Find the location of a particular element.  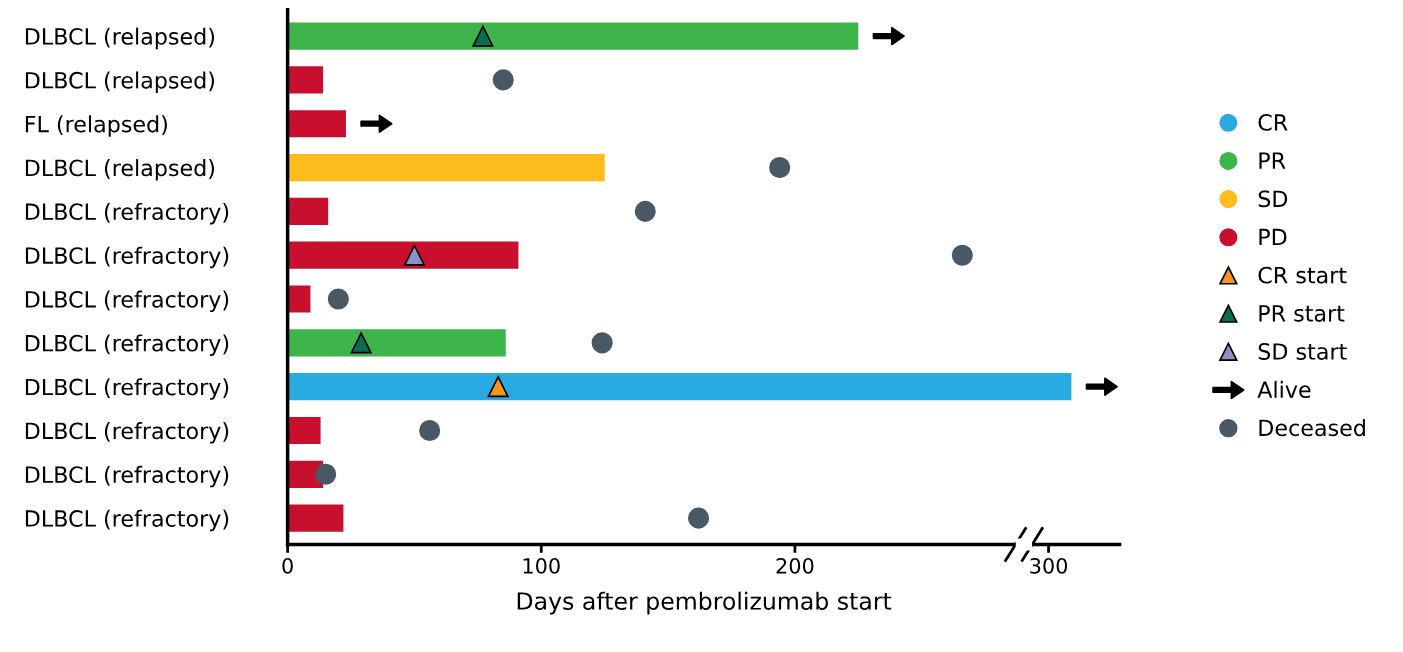

legend-label: Deceased is located at coordinates (1312, 428).